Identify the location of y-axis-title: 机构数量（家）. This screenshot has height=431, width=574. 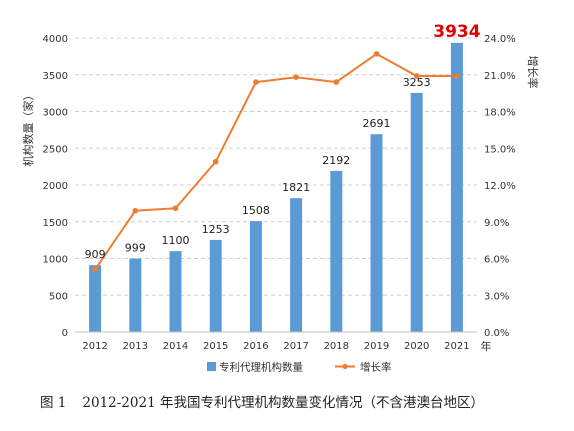
(28, 128).